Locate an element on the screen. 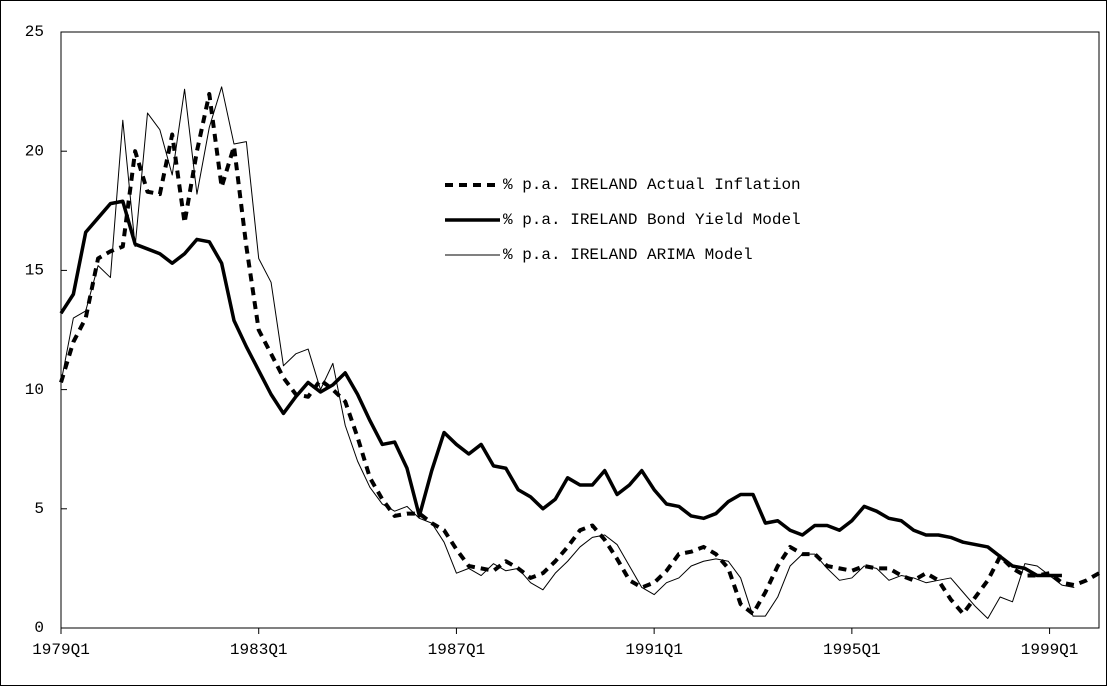  legend-label: % p.a. IRELAND Bond Yield Model is located at coordinates (652, 220).